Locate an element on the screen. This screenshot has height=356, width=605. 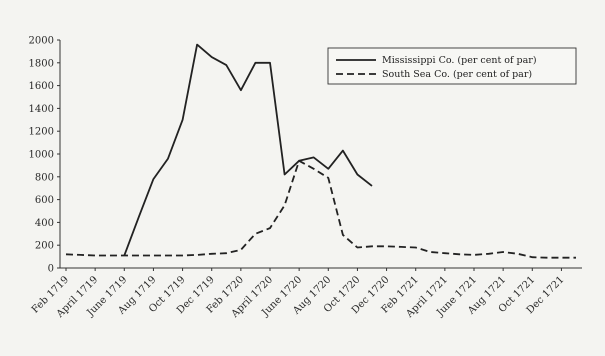
y-tick-label: 0 is located at coordinates (51, 269).